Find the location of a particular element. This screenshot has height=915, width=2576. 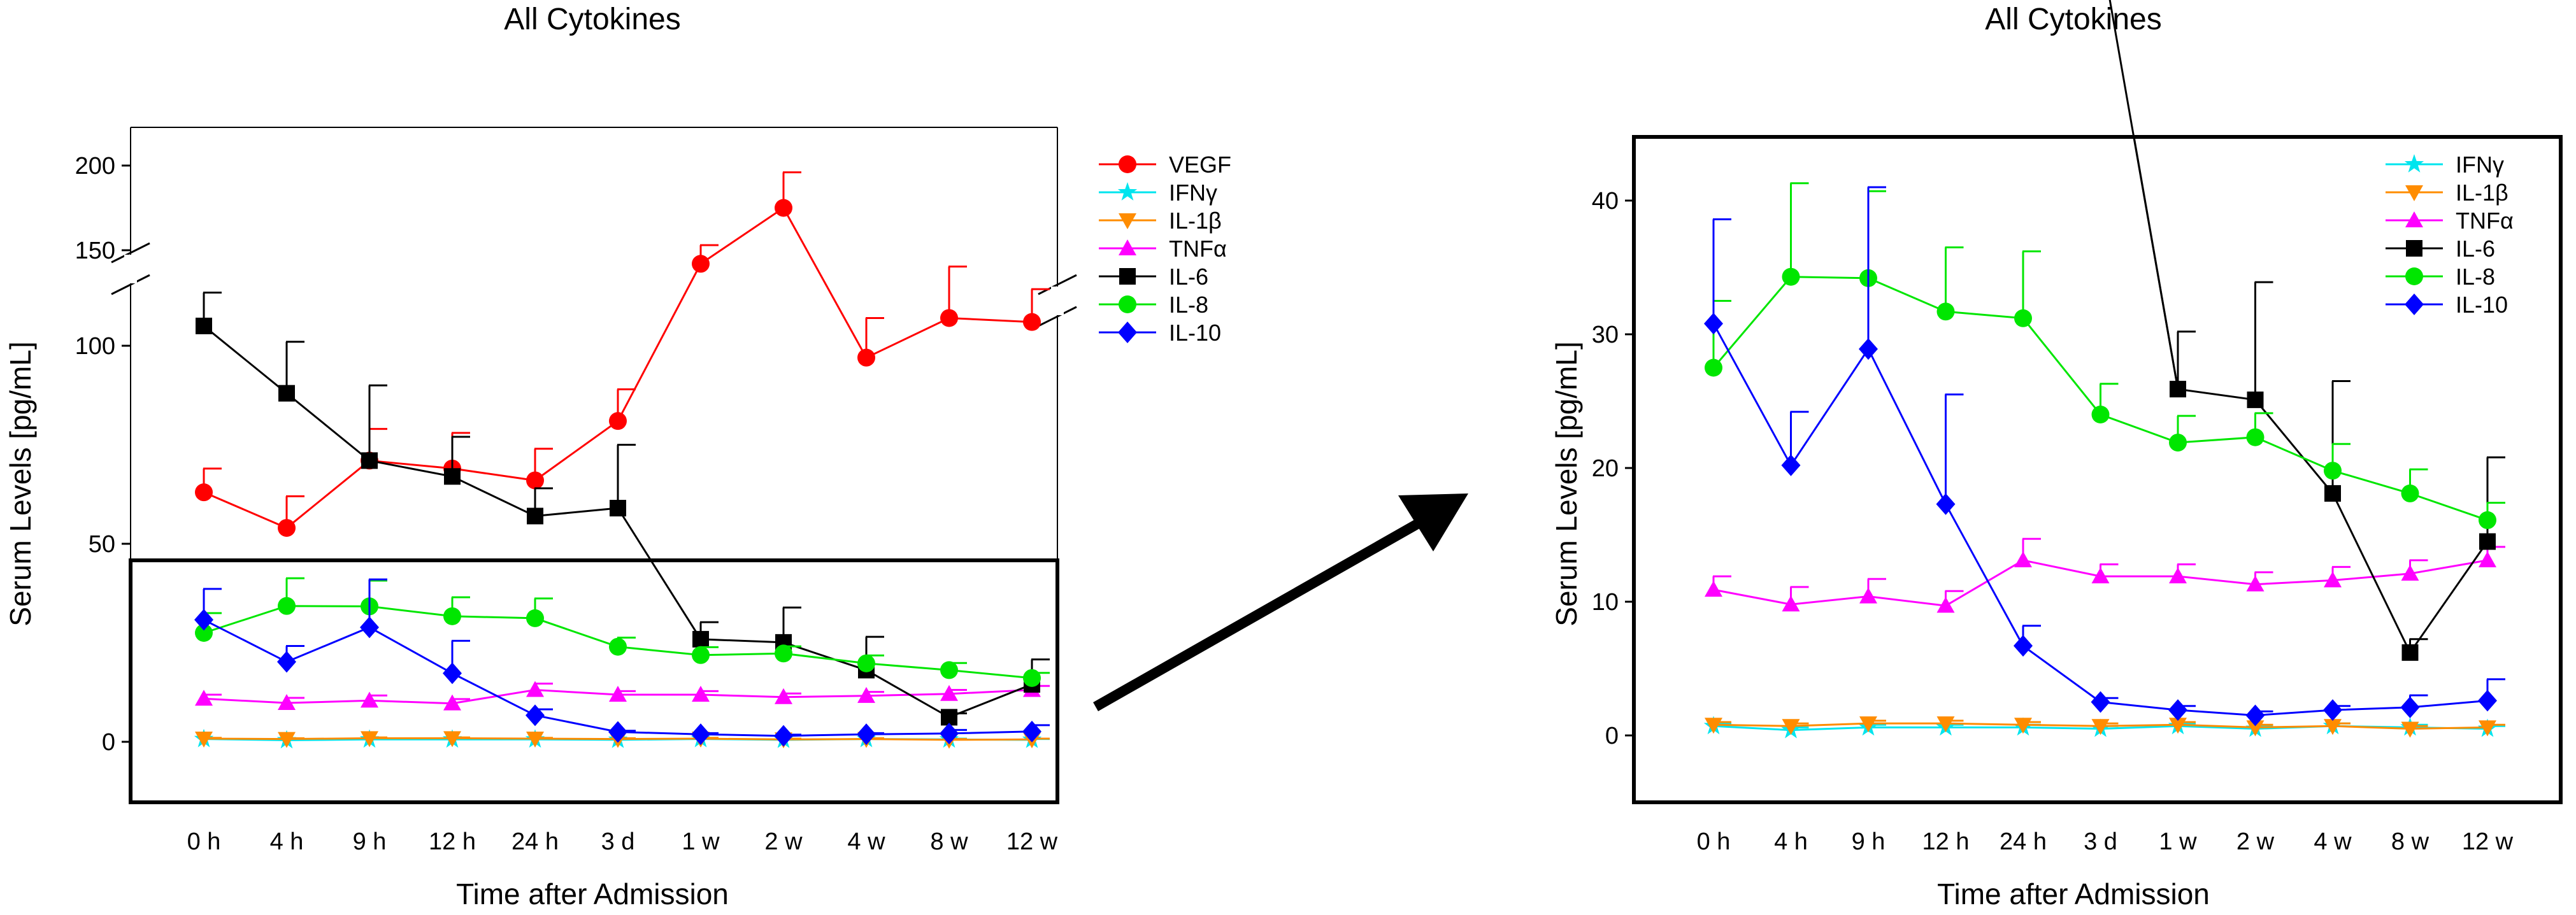

left-y-axis-label: Serum Levels [pg/mL] is located at coordinates (20, 483).